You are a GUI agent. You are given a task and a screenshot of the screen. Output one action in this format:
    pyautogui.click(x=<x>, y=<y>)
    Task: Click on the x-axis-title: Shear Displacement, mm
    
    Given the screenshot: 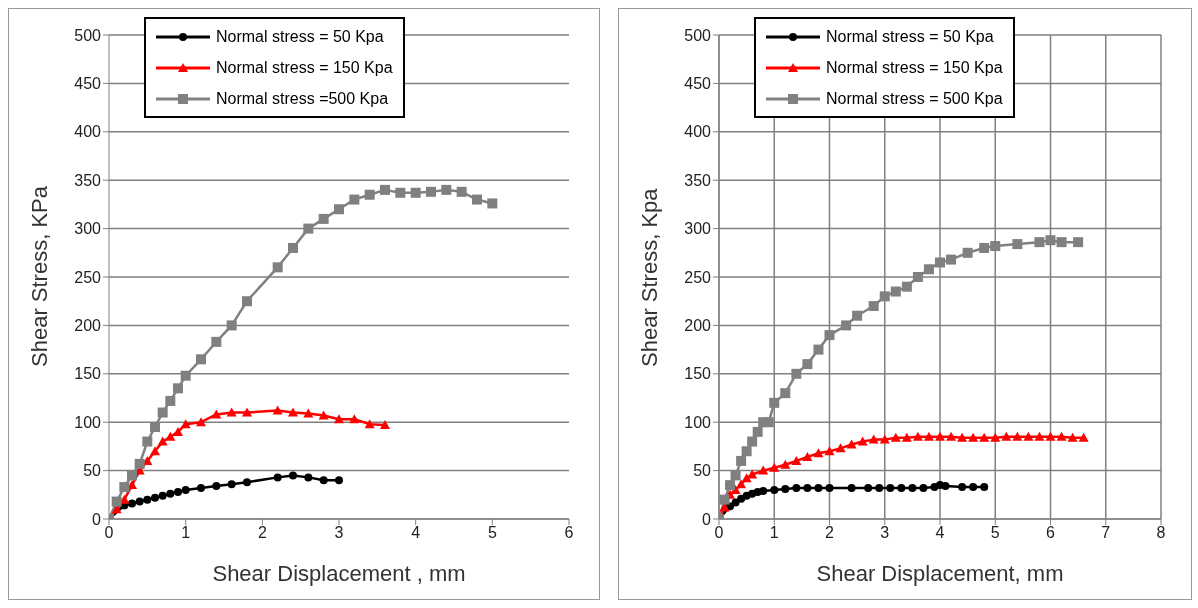 What is the action you would take?
    pyautogui.click(x=940, y=573)
    